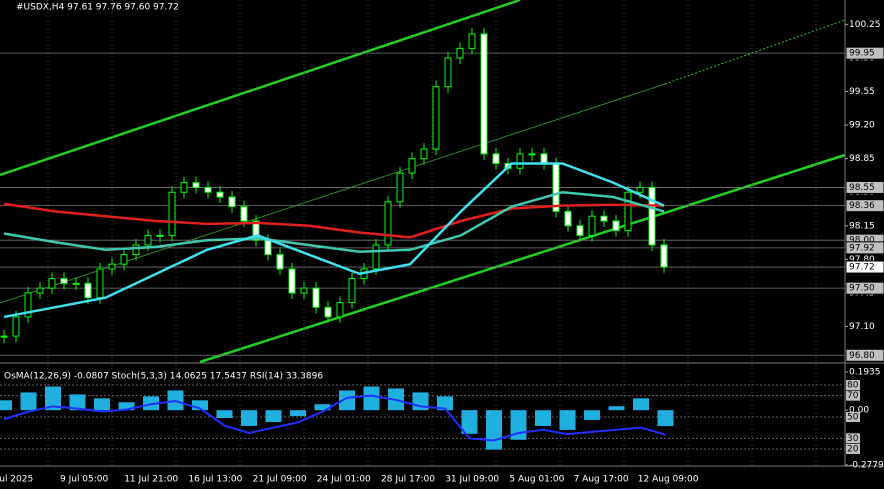 This screenshot has height=489, width=884. Describe the element at coordinates (280, 480) in the screenshot. I see `x-tick-label: 21 Jul 09:00` at that location.